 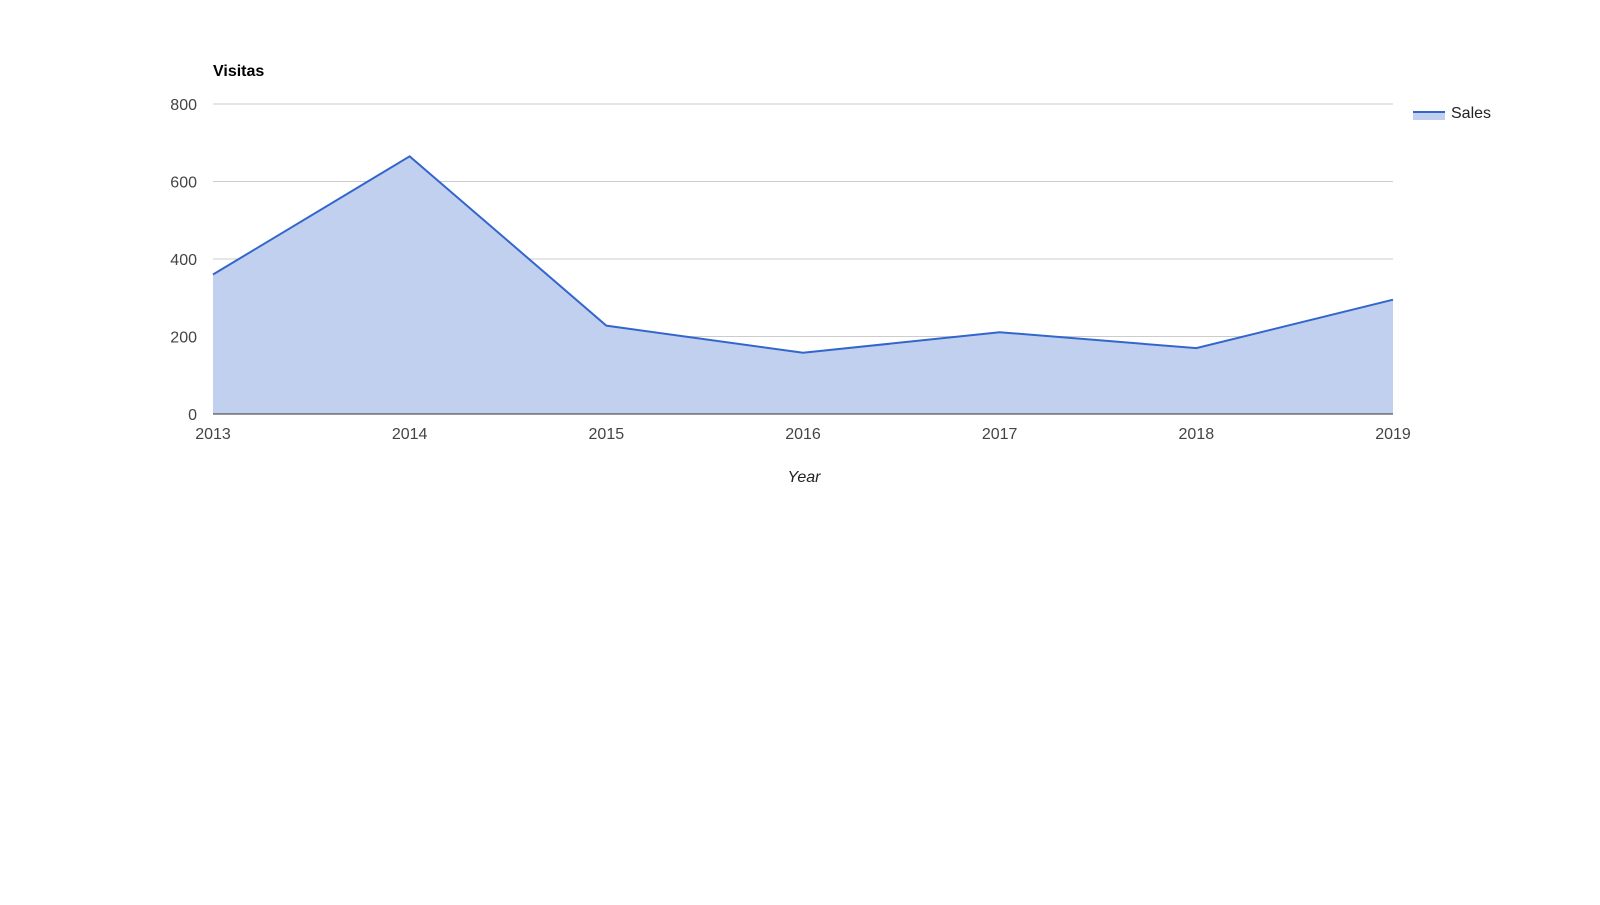 I want to click on y-tick-label: 800, so click(x=183, y=105).